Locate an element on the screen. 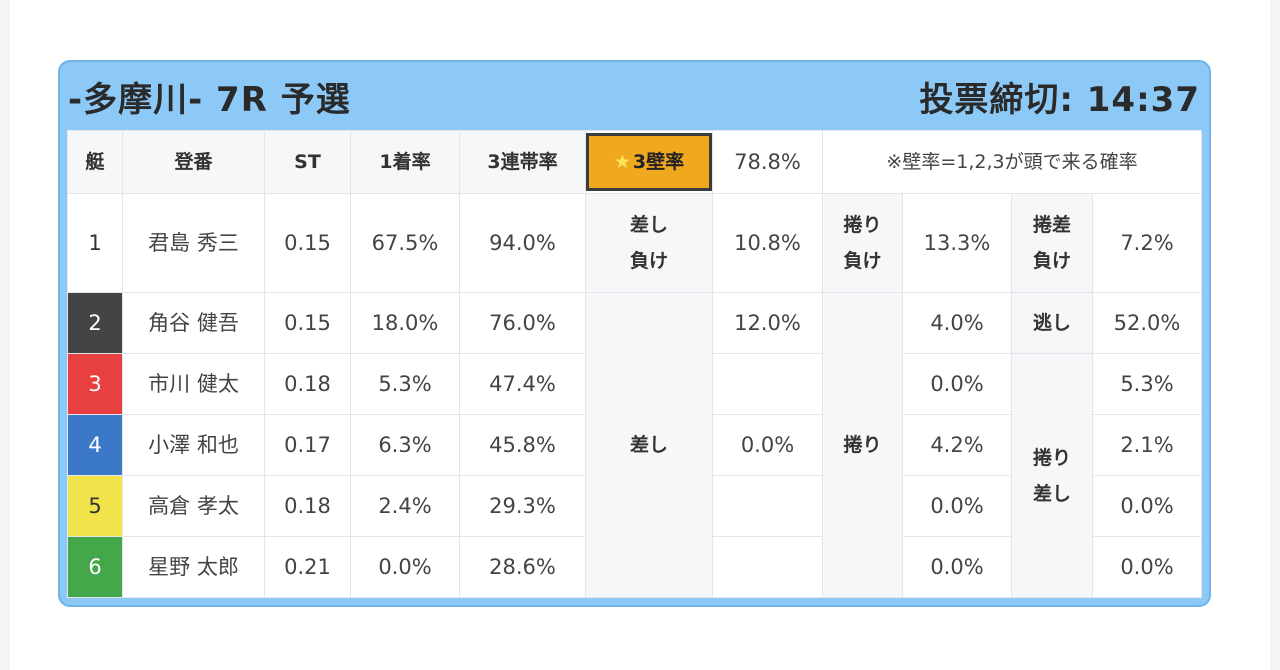  star-icon: ★ is located at coordinates (622, 162).